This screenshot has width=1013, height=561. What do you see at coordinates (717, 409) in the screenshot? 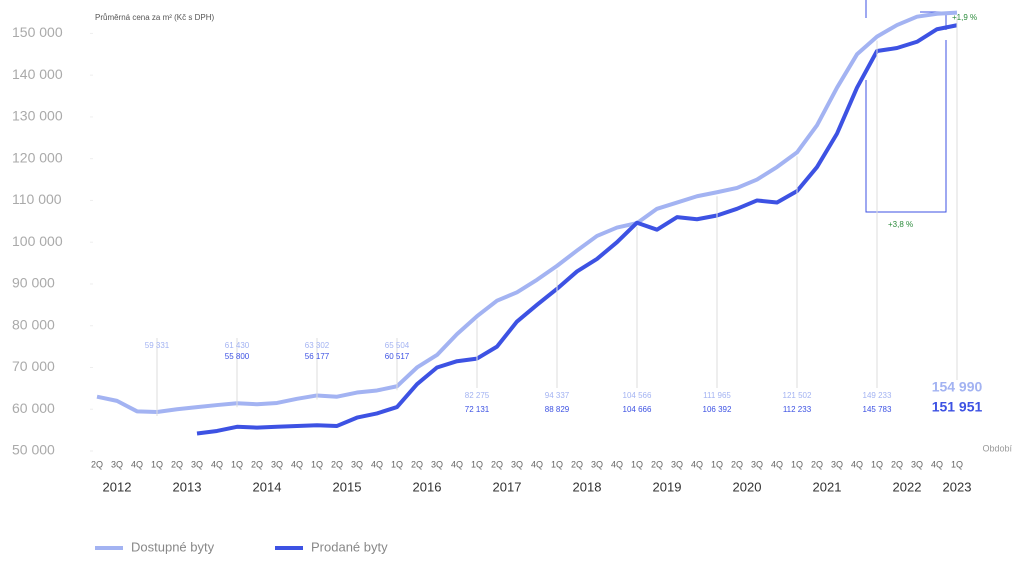
I see `value-label: 106 392` at bounding box center [717, 409].